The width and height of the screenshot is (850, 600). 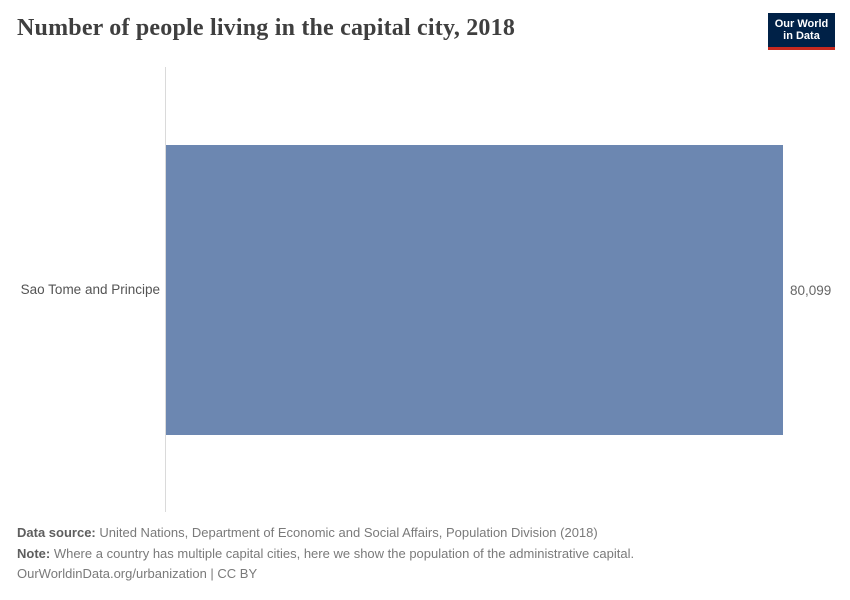 What do you see at coordinates (56, 532) in the screenshot?
I see `data-source-label: Data source:` at bounding box center [56, 532].